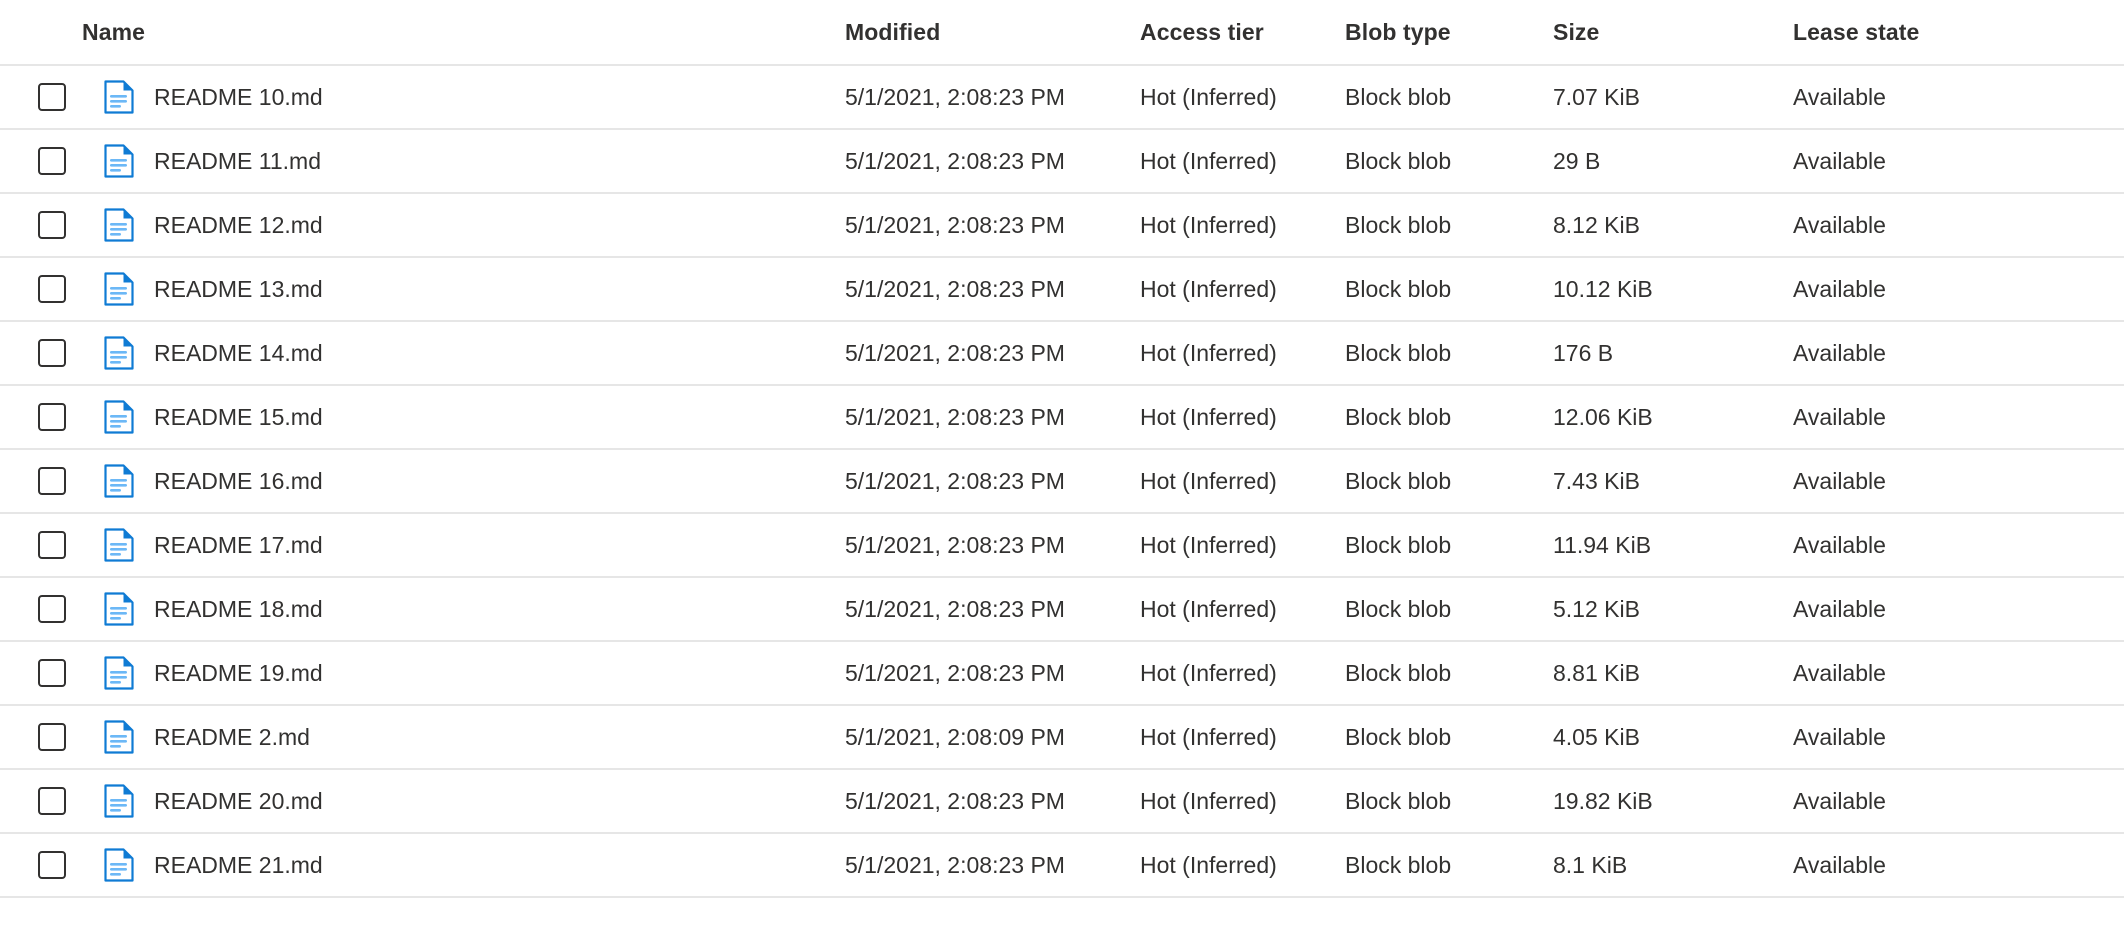  I want to click on column-header-access-tier: Access tier, so click(1202, 31).